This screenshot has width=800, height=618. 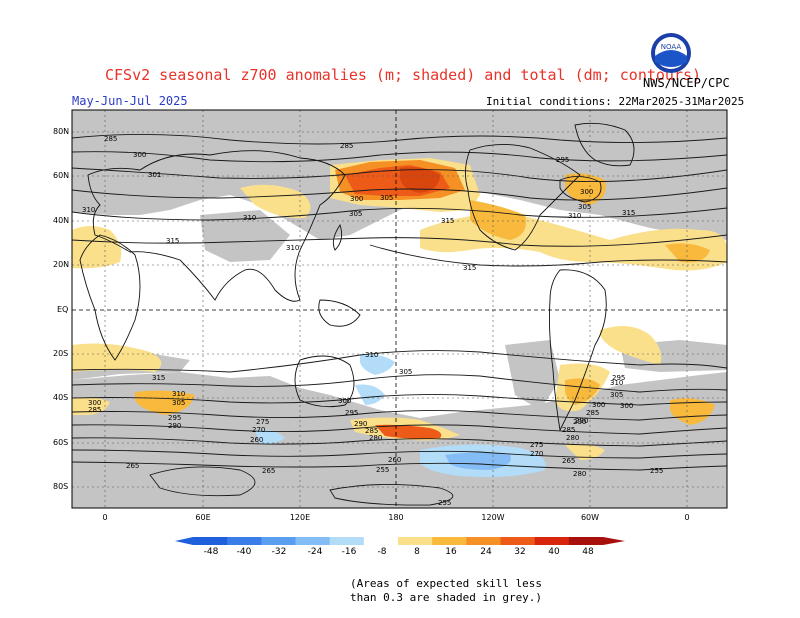 I want to click on lat-label: 20N, so click(x=61, y=264).